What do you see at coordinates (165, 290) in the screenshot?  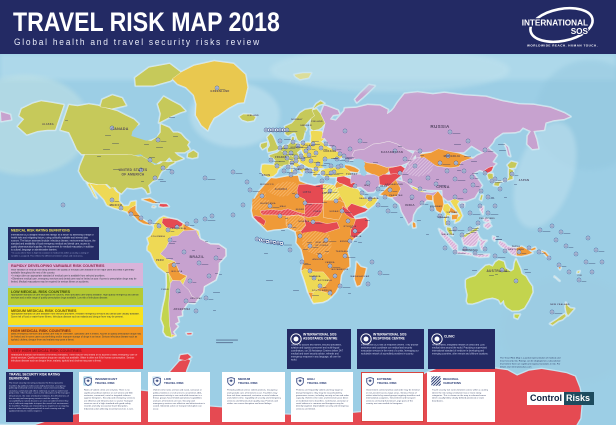 I see `svg-text: CHILE` at bounding box center [165, 290].